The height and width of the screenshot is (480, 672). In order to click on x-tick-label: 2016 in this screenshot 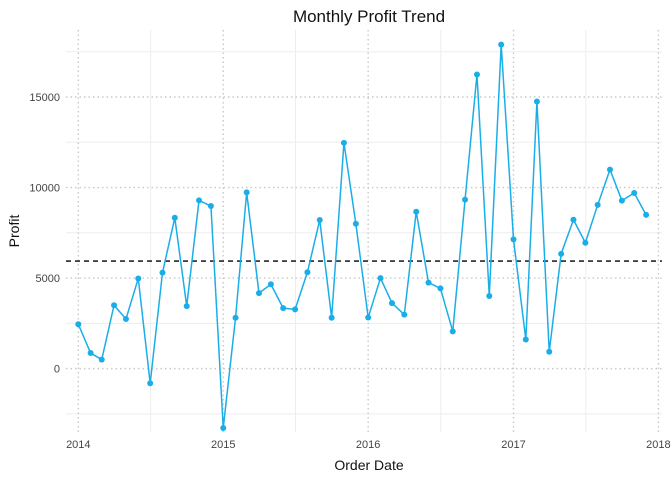, I will do `click(368, 445)`.